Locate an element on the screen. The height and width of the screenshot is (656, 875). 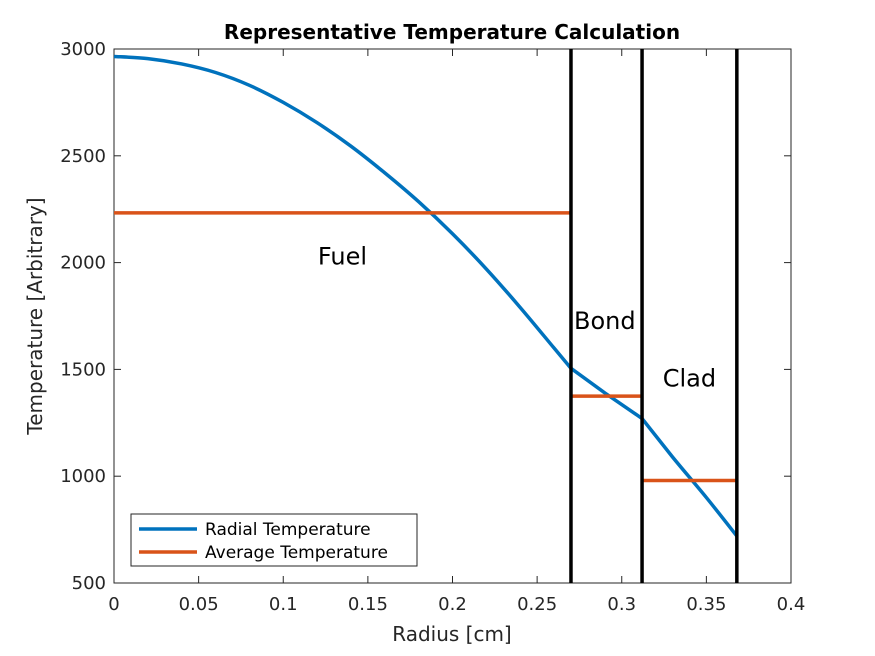
region-label-fuel: Fuel is located at coordinates (342, 257).